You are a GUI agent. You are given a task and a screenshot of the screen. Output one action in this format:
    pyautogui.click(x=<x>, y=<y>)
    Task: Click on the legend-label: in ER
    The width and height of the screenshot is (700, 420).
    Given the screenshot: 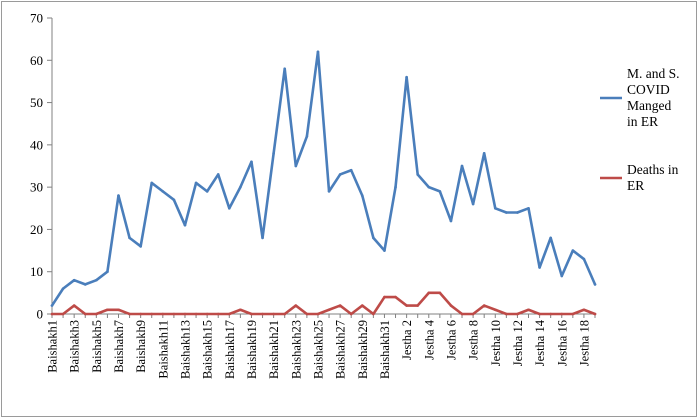 What is the action you would take?
    pyautogui.click(x=642, y=121)
    